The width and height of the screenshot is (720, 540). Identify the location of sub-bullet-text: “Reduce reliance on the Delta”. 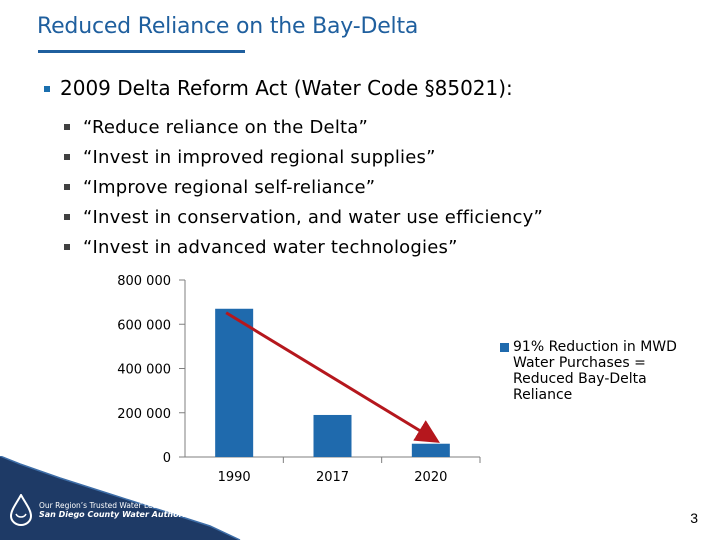
(226, 127).